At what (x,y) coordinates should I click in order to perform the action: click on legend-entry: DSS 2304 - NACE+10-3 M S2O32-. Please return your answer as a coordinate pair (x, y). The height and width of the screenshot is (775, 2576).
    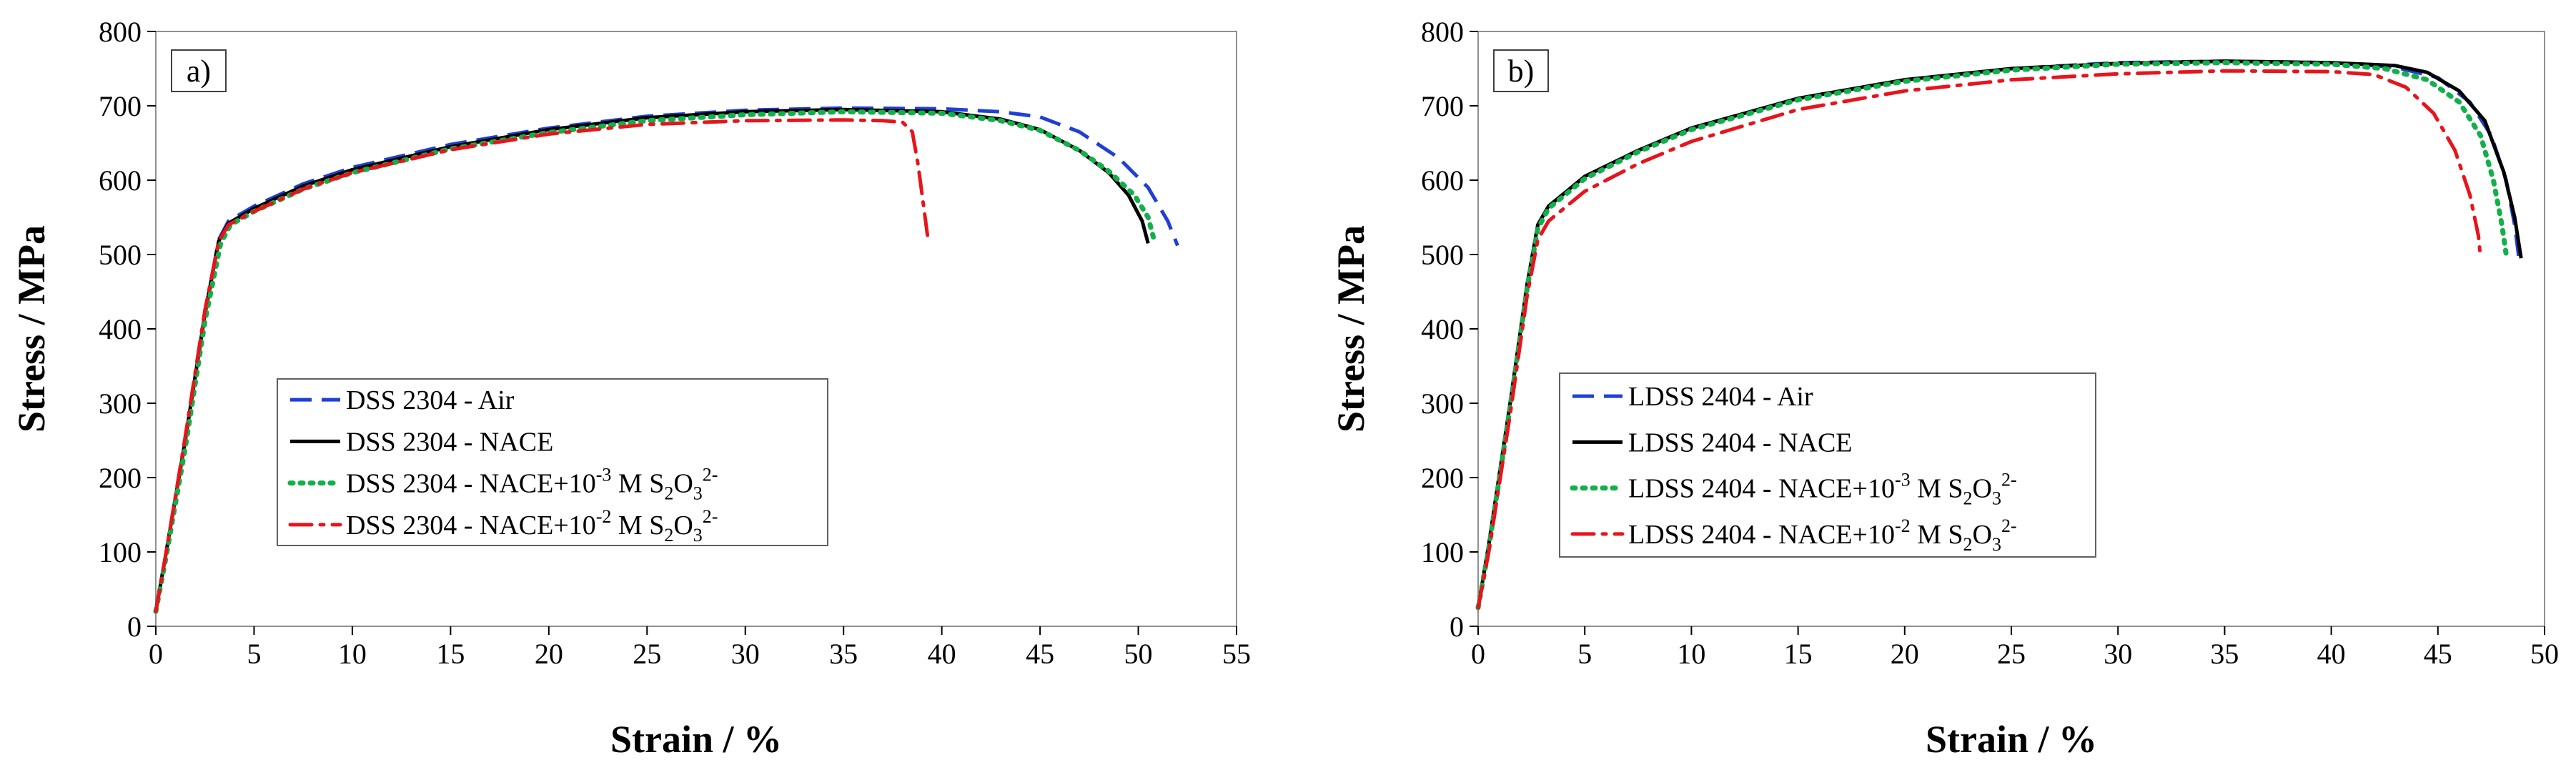
    Looking at the image, I should click on (532, 484).